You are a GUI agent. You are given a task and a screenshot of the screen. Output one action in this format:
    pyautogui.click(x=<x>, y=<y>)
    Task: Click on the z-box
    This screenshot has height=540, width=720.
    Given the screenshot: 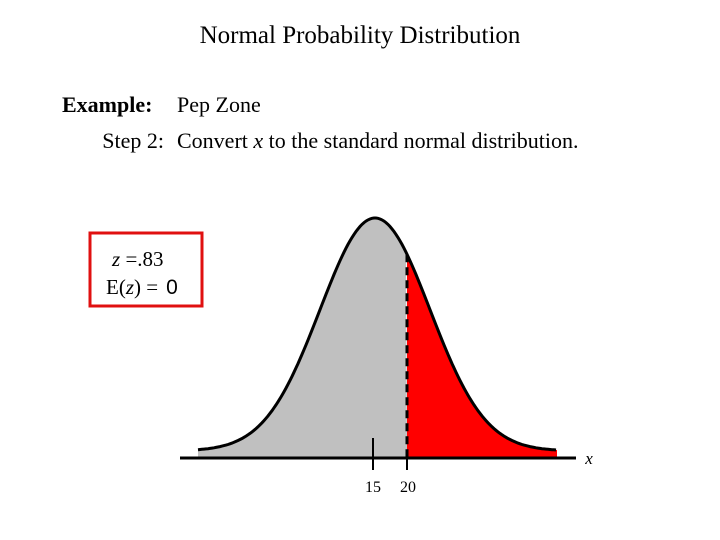 What is the action you would take?
    pyautogui.click(x=146, y=269)
    